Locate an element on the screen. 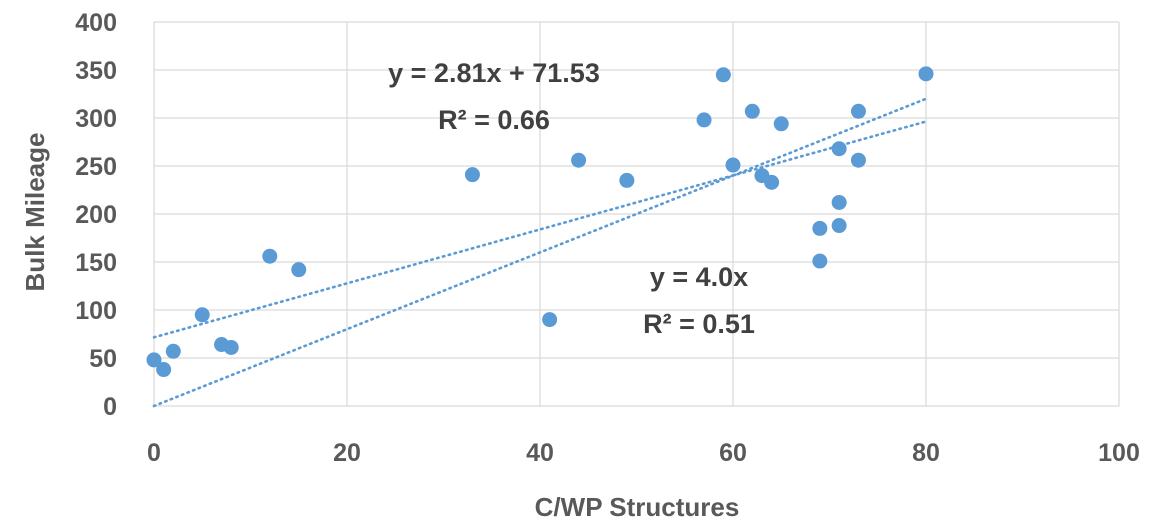  x-axis-title: C/WP Structures is located at coordinates (637, 507).